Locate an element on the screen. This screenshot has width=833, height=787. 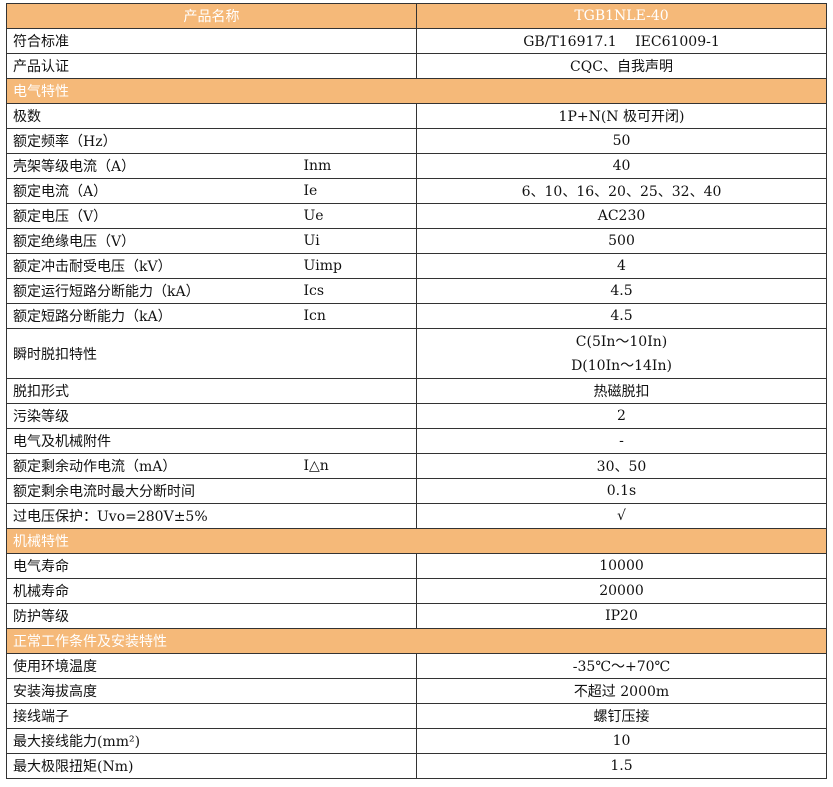
table-row: 瞬时脱扣特性 C(5In～10In) D(10In～14In) is located at coordinates (416, 353).